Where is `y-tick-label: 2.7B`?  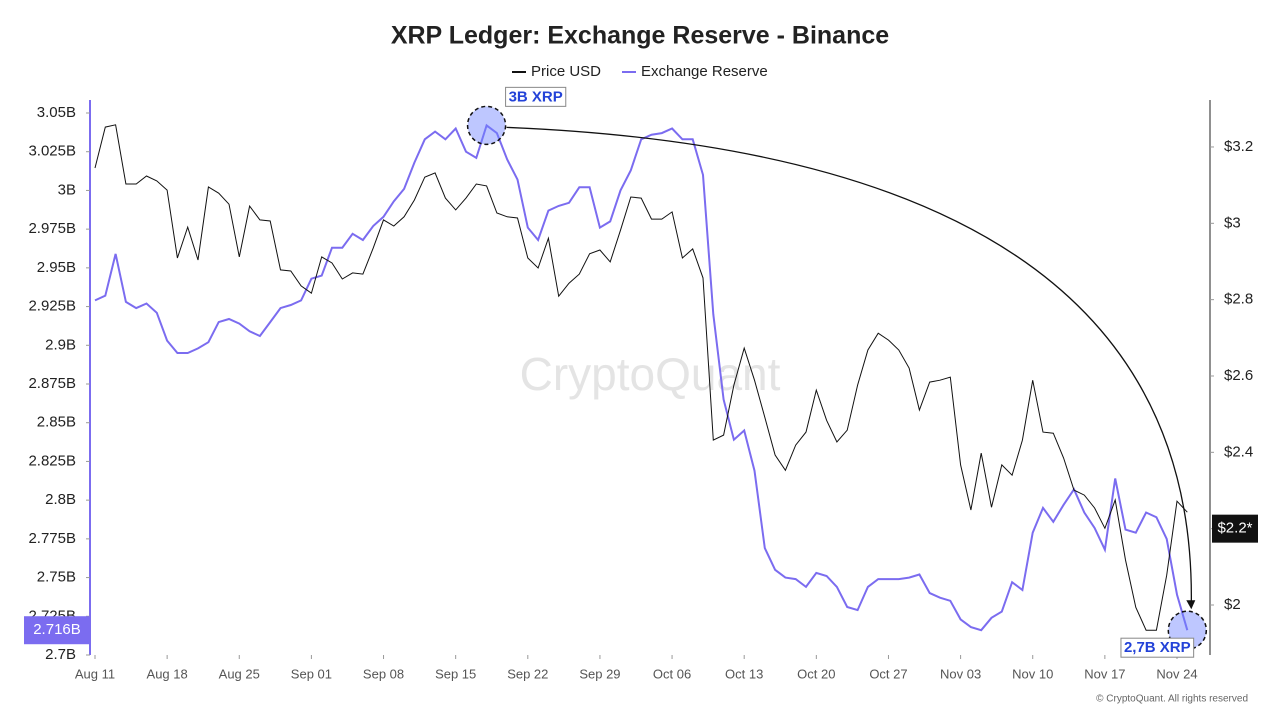 y-tick-label: 2.7B is located at coordinates (60, 654).